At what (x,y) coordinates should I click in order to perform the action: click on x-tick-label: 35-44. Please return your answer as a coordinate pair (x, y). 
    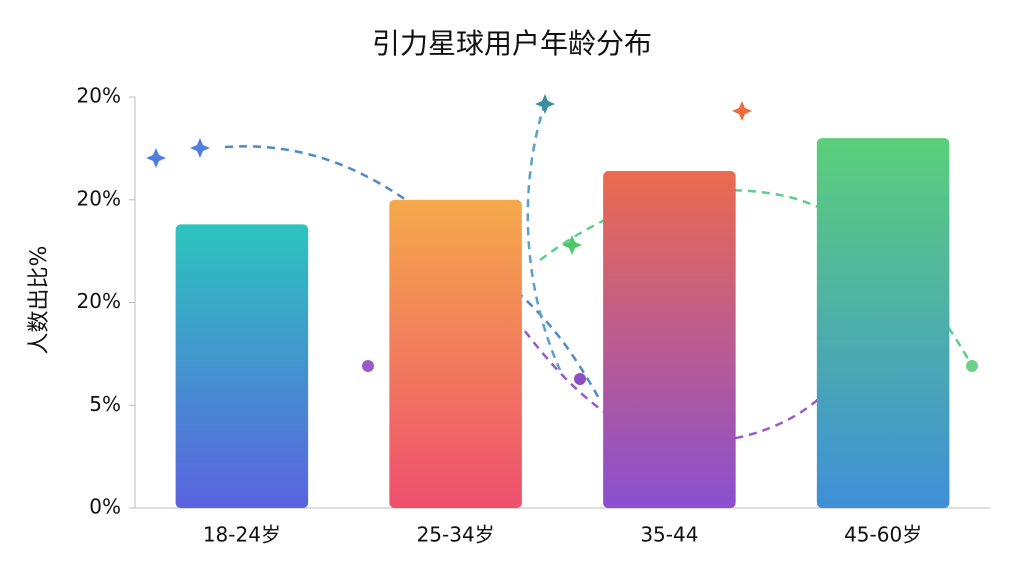
    Looking at the image, I should click on (669, 535).